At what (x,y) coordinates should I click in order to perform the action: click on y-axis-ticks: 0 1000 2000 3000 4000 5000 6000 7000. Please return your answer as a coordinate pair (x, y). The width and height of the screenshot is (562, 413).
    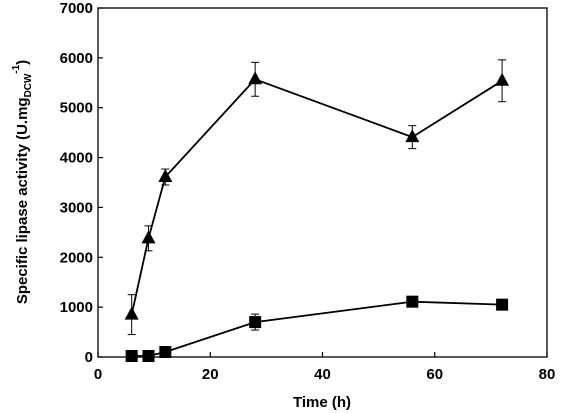
    Looking at the image, I should click on (81, 183).